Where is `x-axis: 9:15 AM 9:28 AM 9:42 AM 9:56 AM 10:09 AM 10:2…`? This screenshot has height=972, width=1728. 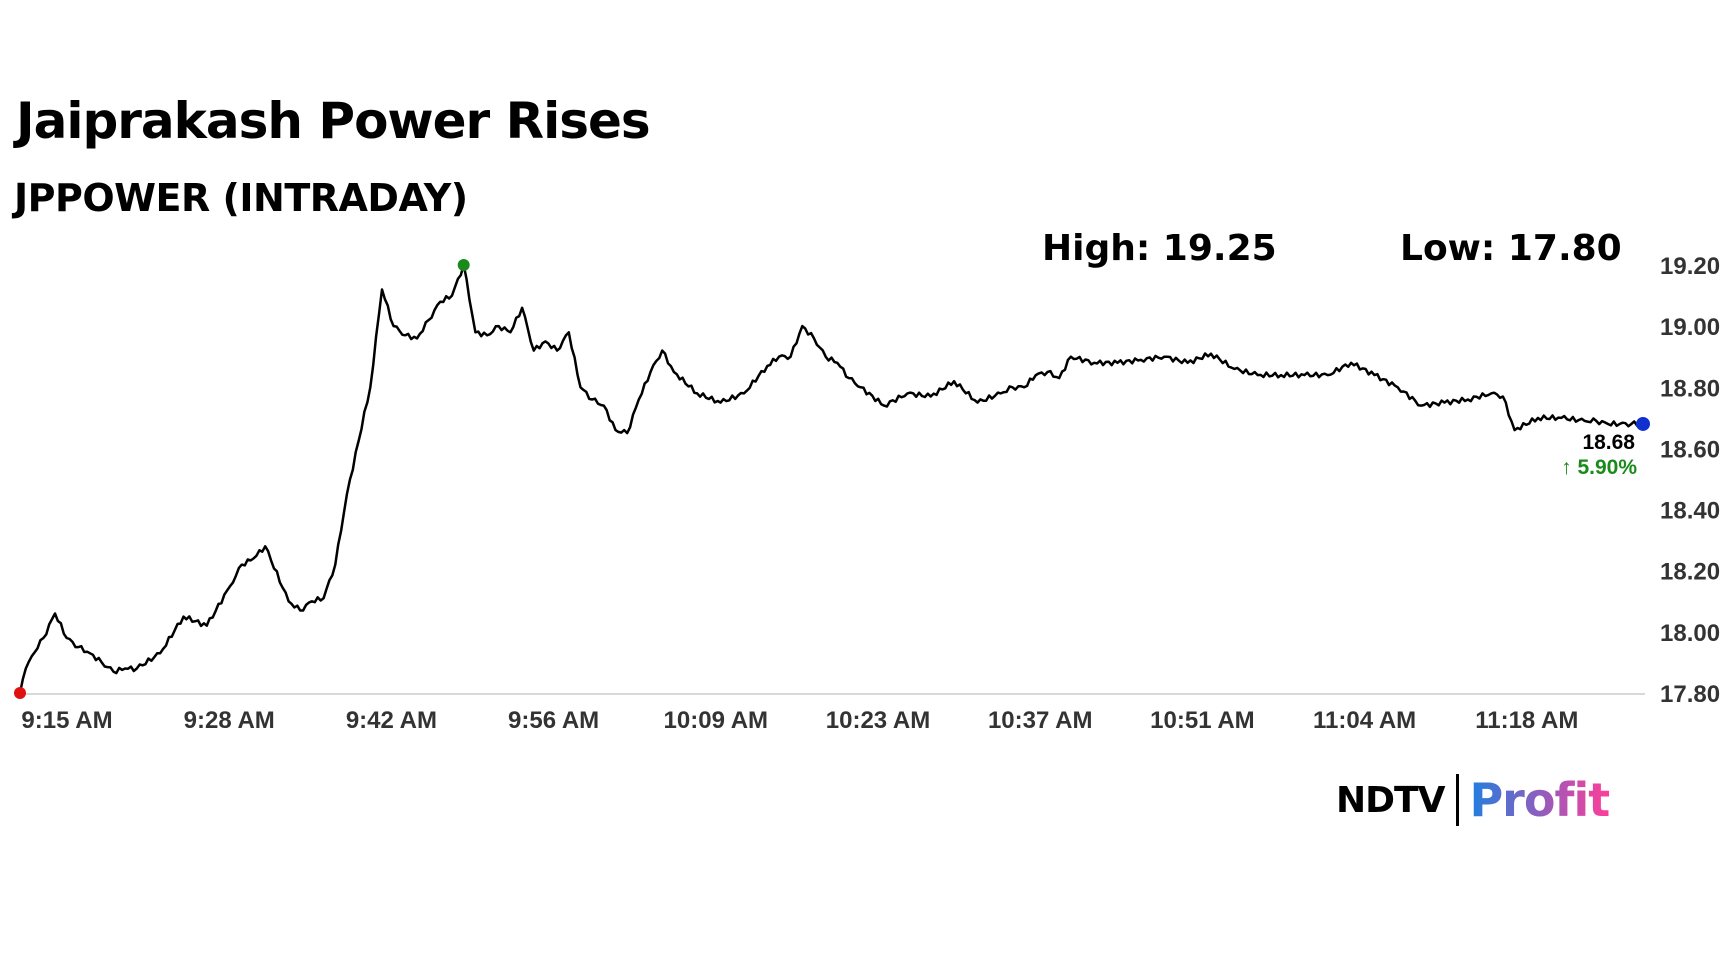 x-axis: 9:15 AM 9:28 AM 9:42 AM 9:56 AM 10:09 AM 10:2… is located at coordinates (799, 720).